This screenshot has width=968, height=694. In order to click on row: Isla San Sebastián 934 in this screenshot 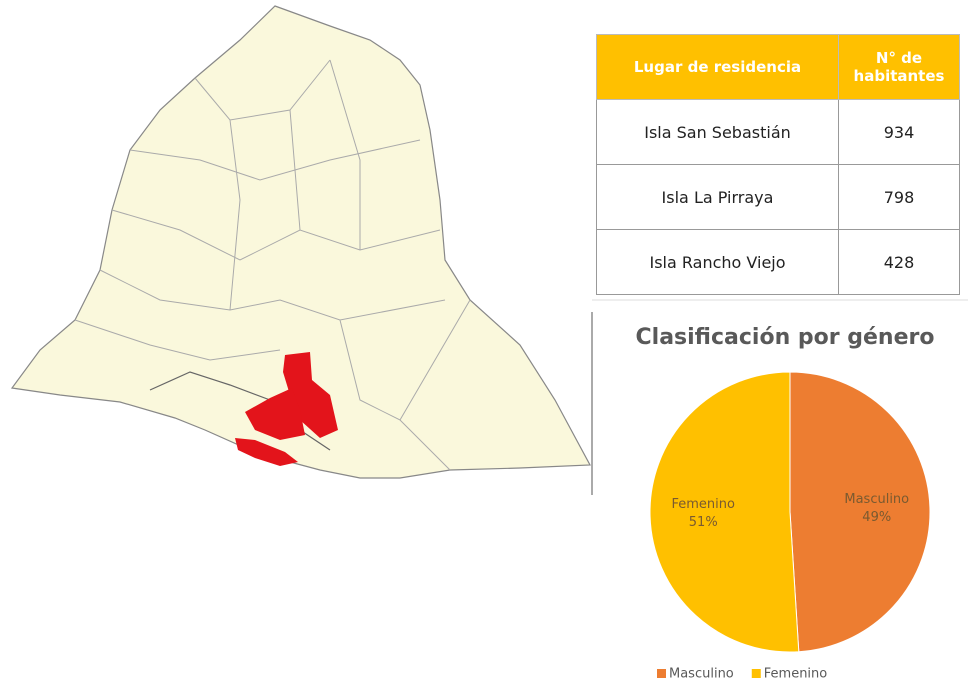, I will do `click(778, 132)`.